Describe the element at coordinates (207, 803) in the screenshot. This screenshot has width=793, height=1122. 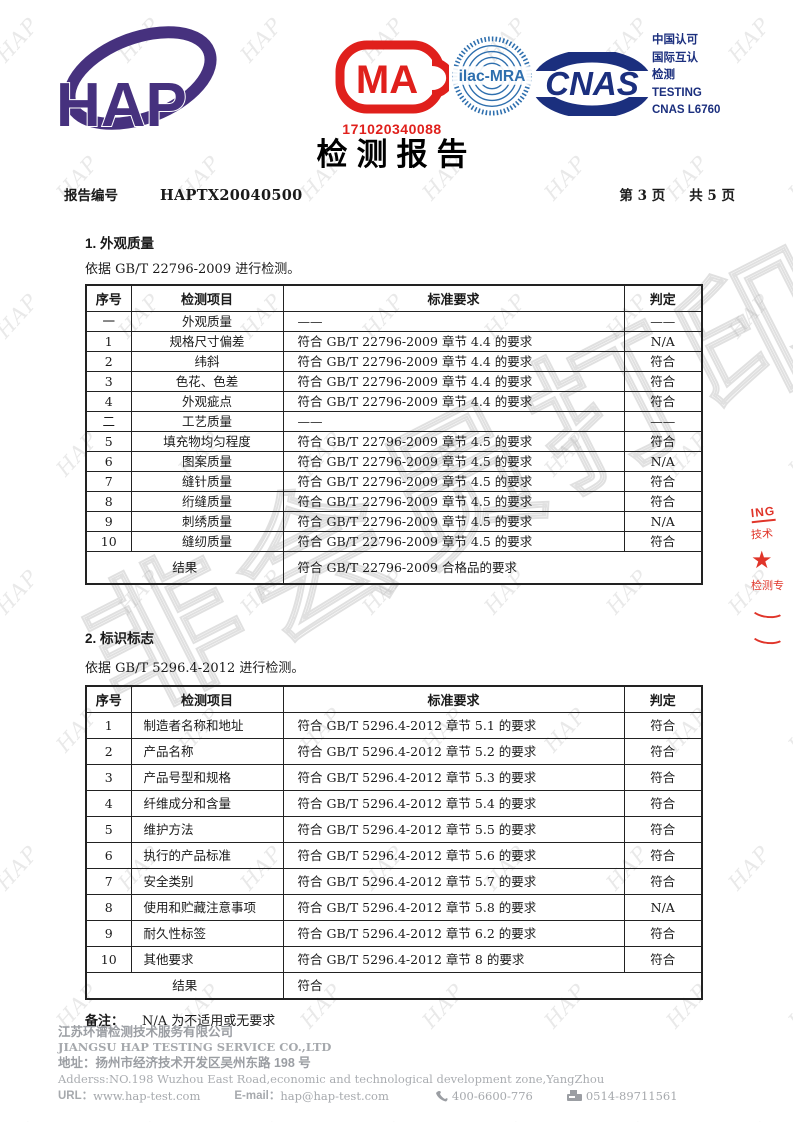
I see `table-cell: 纤维成分和含量` at that location.